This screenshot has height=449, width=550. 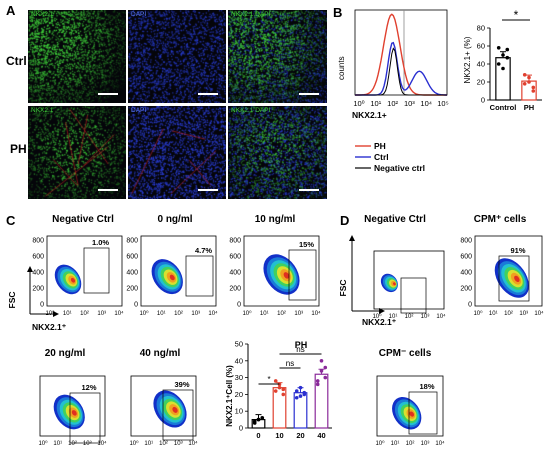 I want to click on category-label: PH, so click(x=529, y=107).